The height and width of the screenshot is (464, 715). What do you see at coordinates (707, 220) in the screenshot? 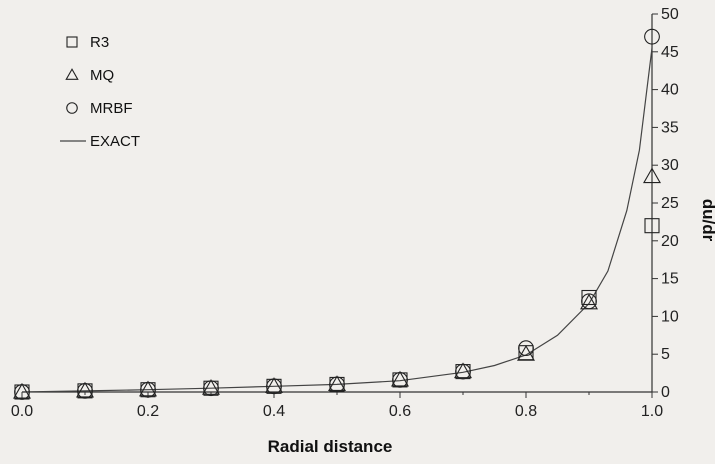
I see `y-axis-title: du/dr` at bounding box center [707, 220].